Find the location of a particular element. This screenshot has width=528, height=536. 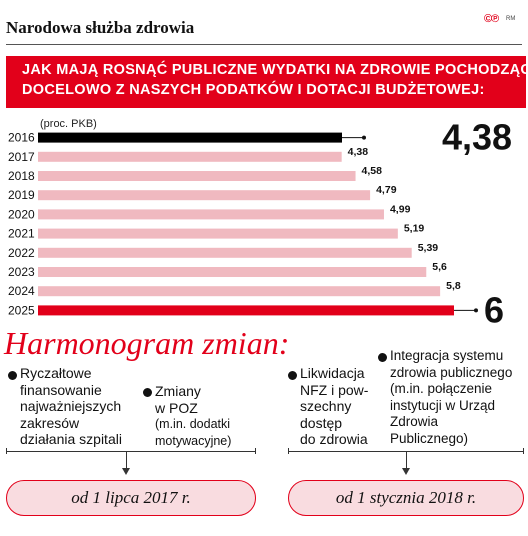

item-line: (m.in. połączenie is located at coordinates (441, 388).